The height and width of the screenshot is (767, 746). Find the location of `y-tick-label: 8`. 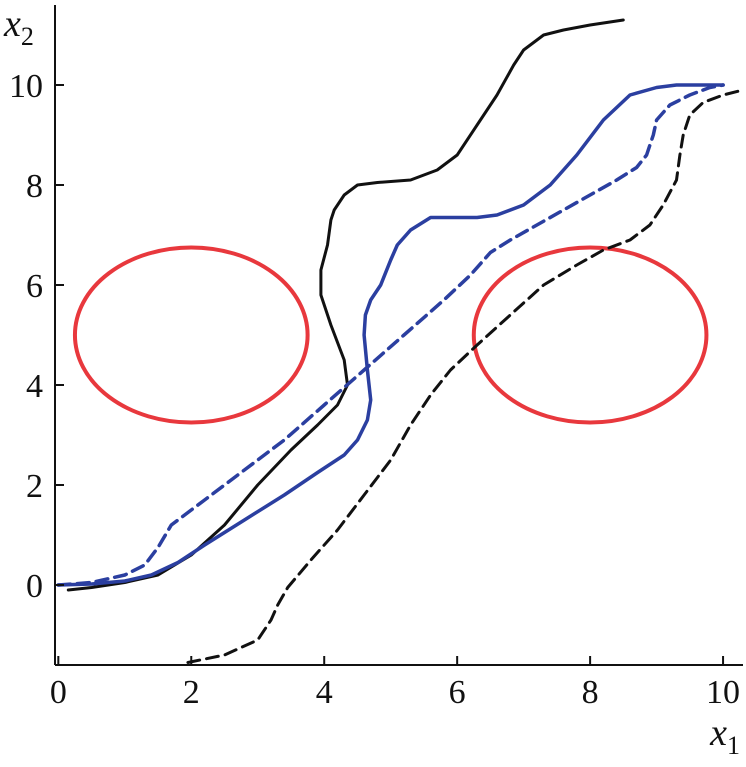

y-tick-label: 8 is located at coordinates (34, 186).